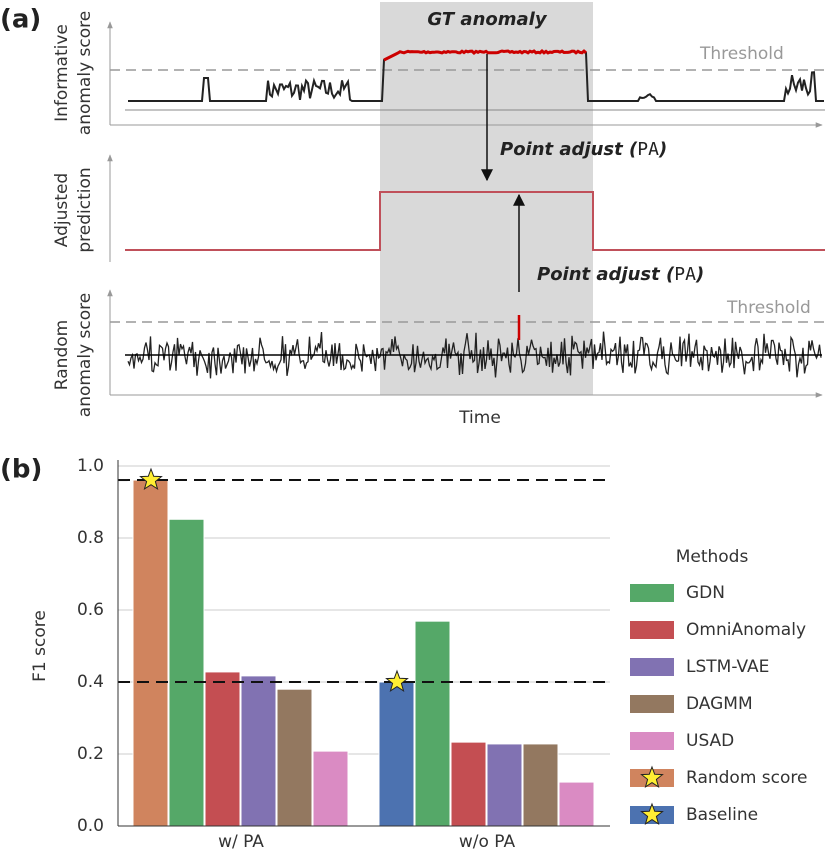 This screenshot has height=850, width=831. What do you see at coordinates (62, 210) in the screenshot?
I see `y-label: Adjusted` at bounding box center [62, 210].